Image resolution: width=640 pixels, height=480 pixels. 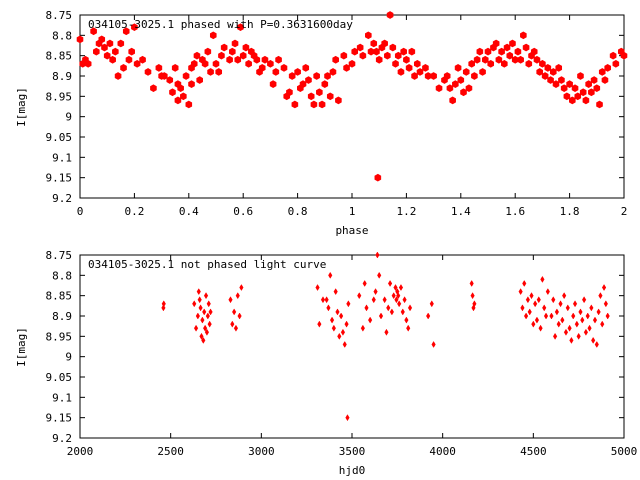 I want to click on y-tick-label: 8.9, so click(x=62, y=316).